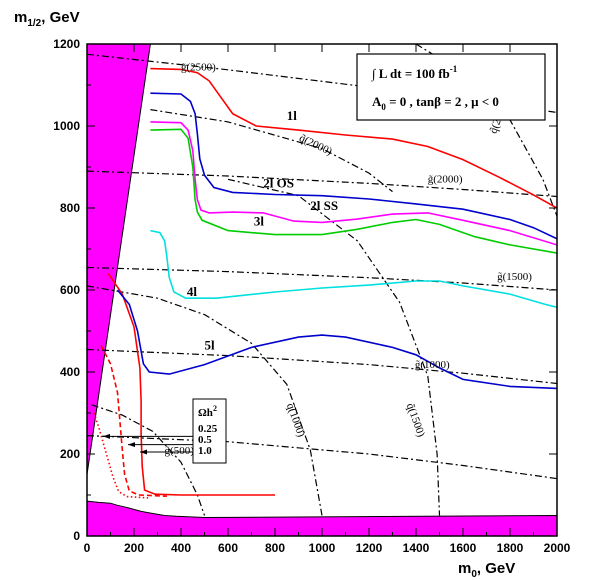 The height and width of the screenshot is (580, 589). Describe the element at coordinates (87, 548) in the screenshot. I see `x-tick-label-0: 0` at that location.